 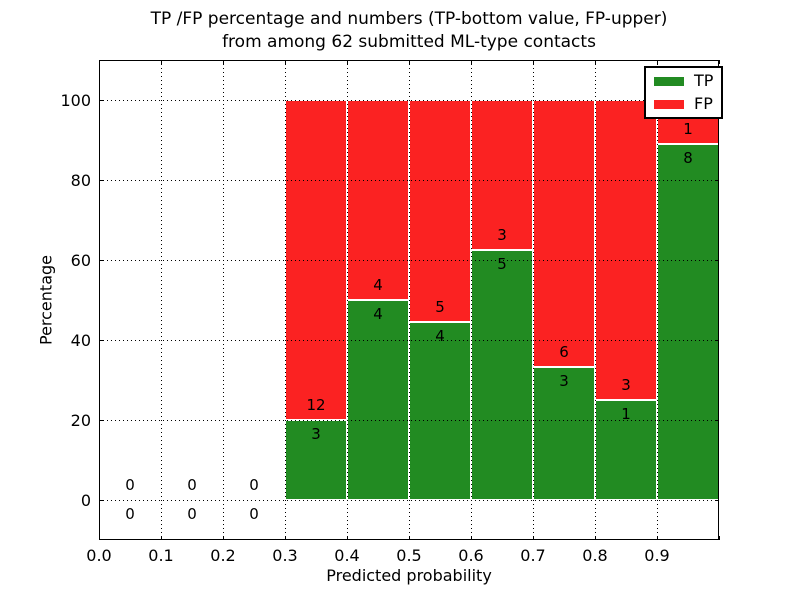 What do you see at coordinates (99, 555) in the screenshot?
I see `x-tick-label: 0.0` at bounding box center [99, 555].